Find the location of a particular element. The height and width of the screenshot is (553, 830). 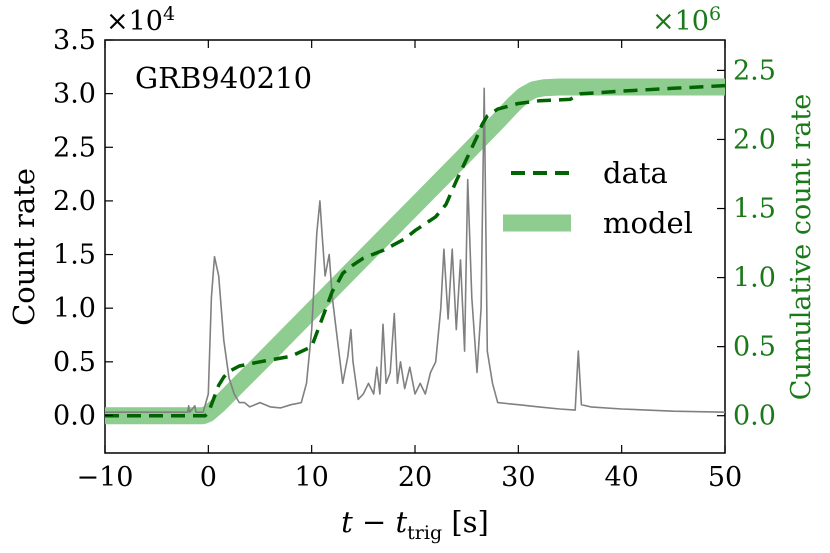

legend-data-label: data is located at coordinates (635, 173).